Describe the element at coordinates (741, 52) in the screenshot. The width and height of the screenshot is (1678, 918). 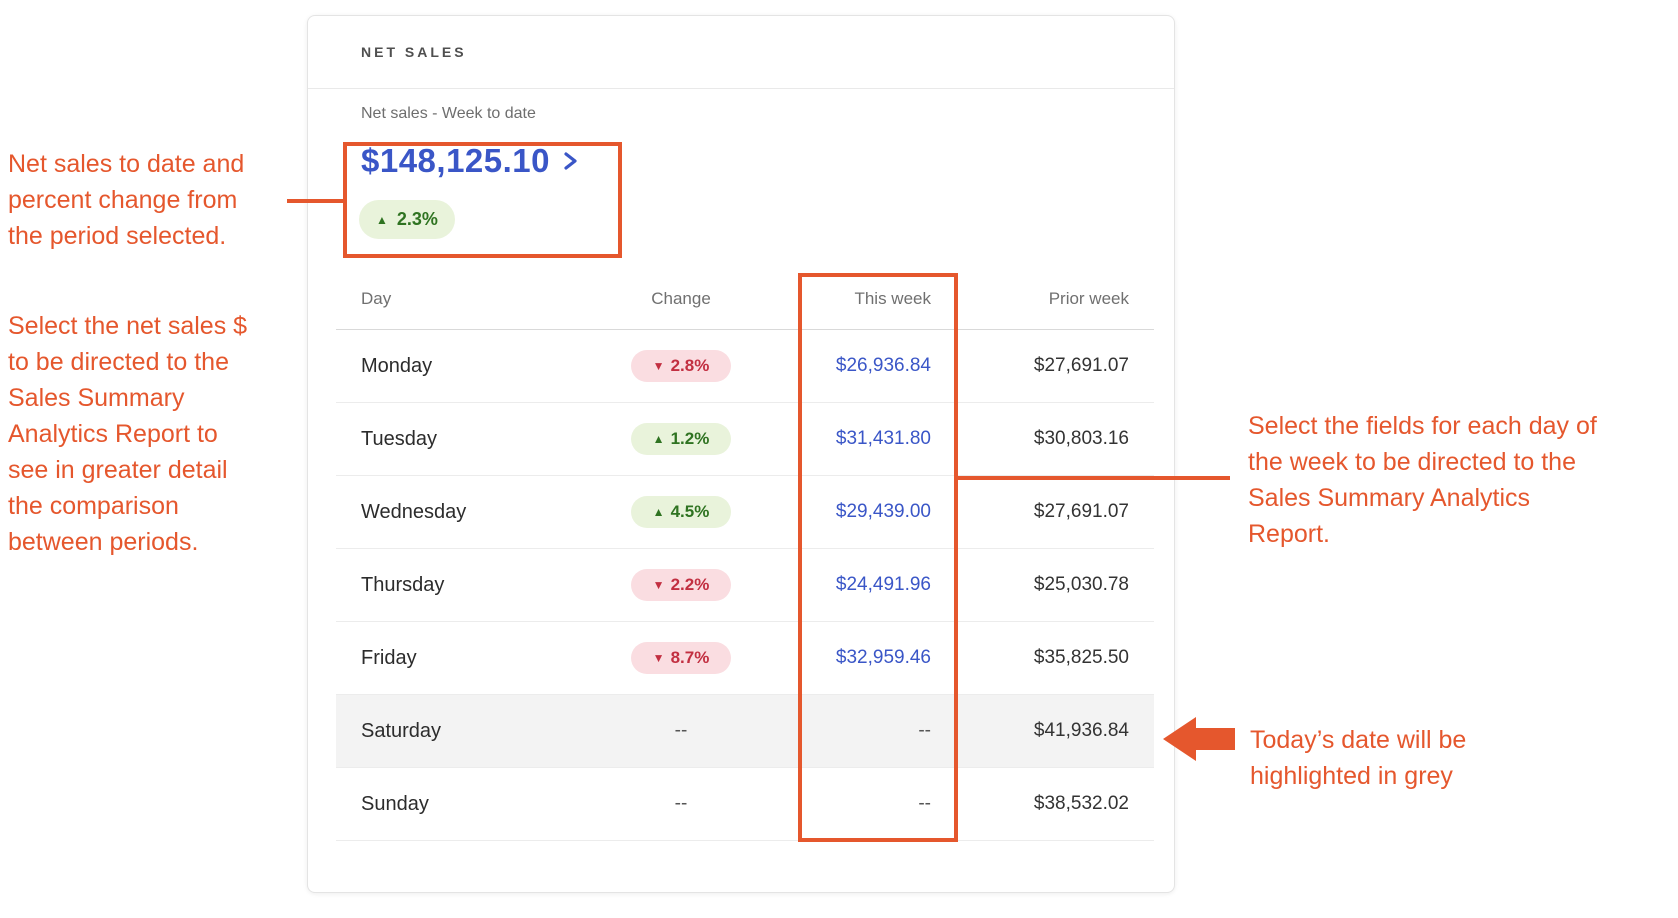
I see `card-header: NET SALES` at that location.